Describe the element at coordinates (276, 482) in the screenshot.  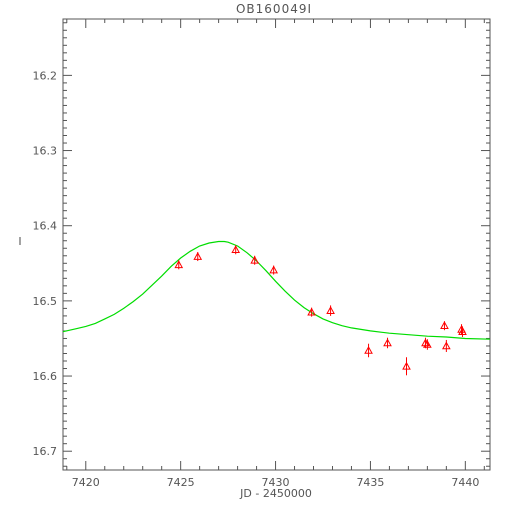
I see `x-tick-label: 7430` at that location.